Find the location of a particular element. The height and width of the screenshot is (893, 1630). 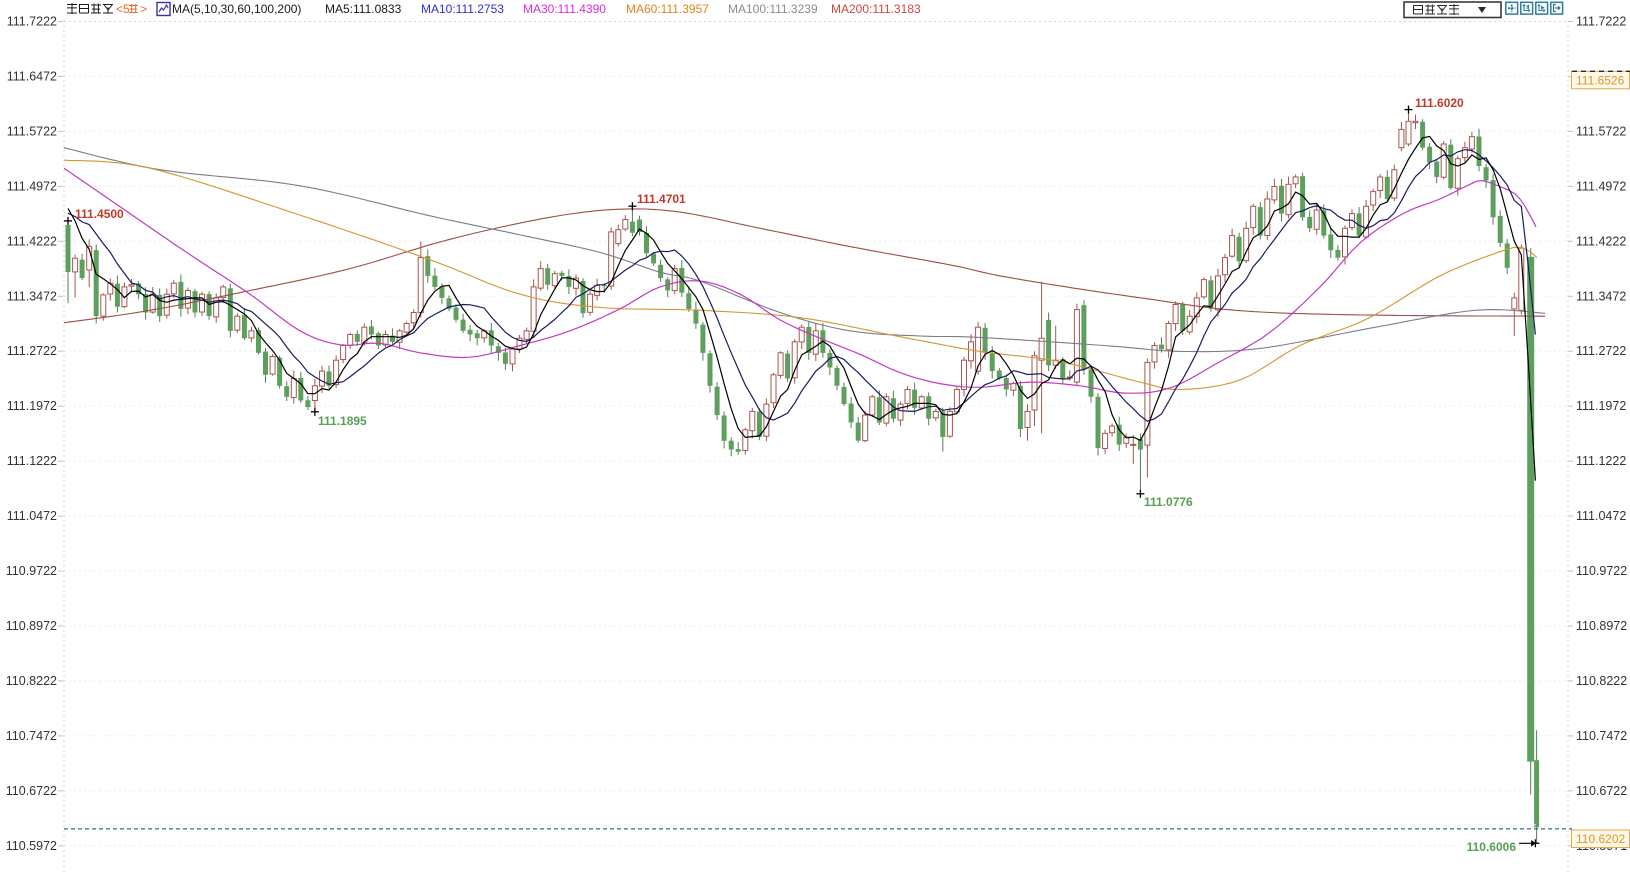

svg-text: MA60:111.3957 is located at coordinates (667, 9).